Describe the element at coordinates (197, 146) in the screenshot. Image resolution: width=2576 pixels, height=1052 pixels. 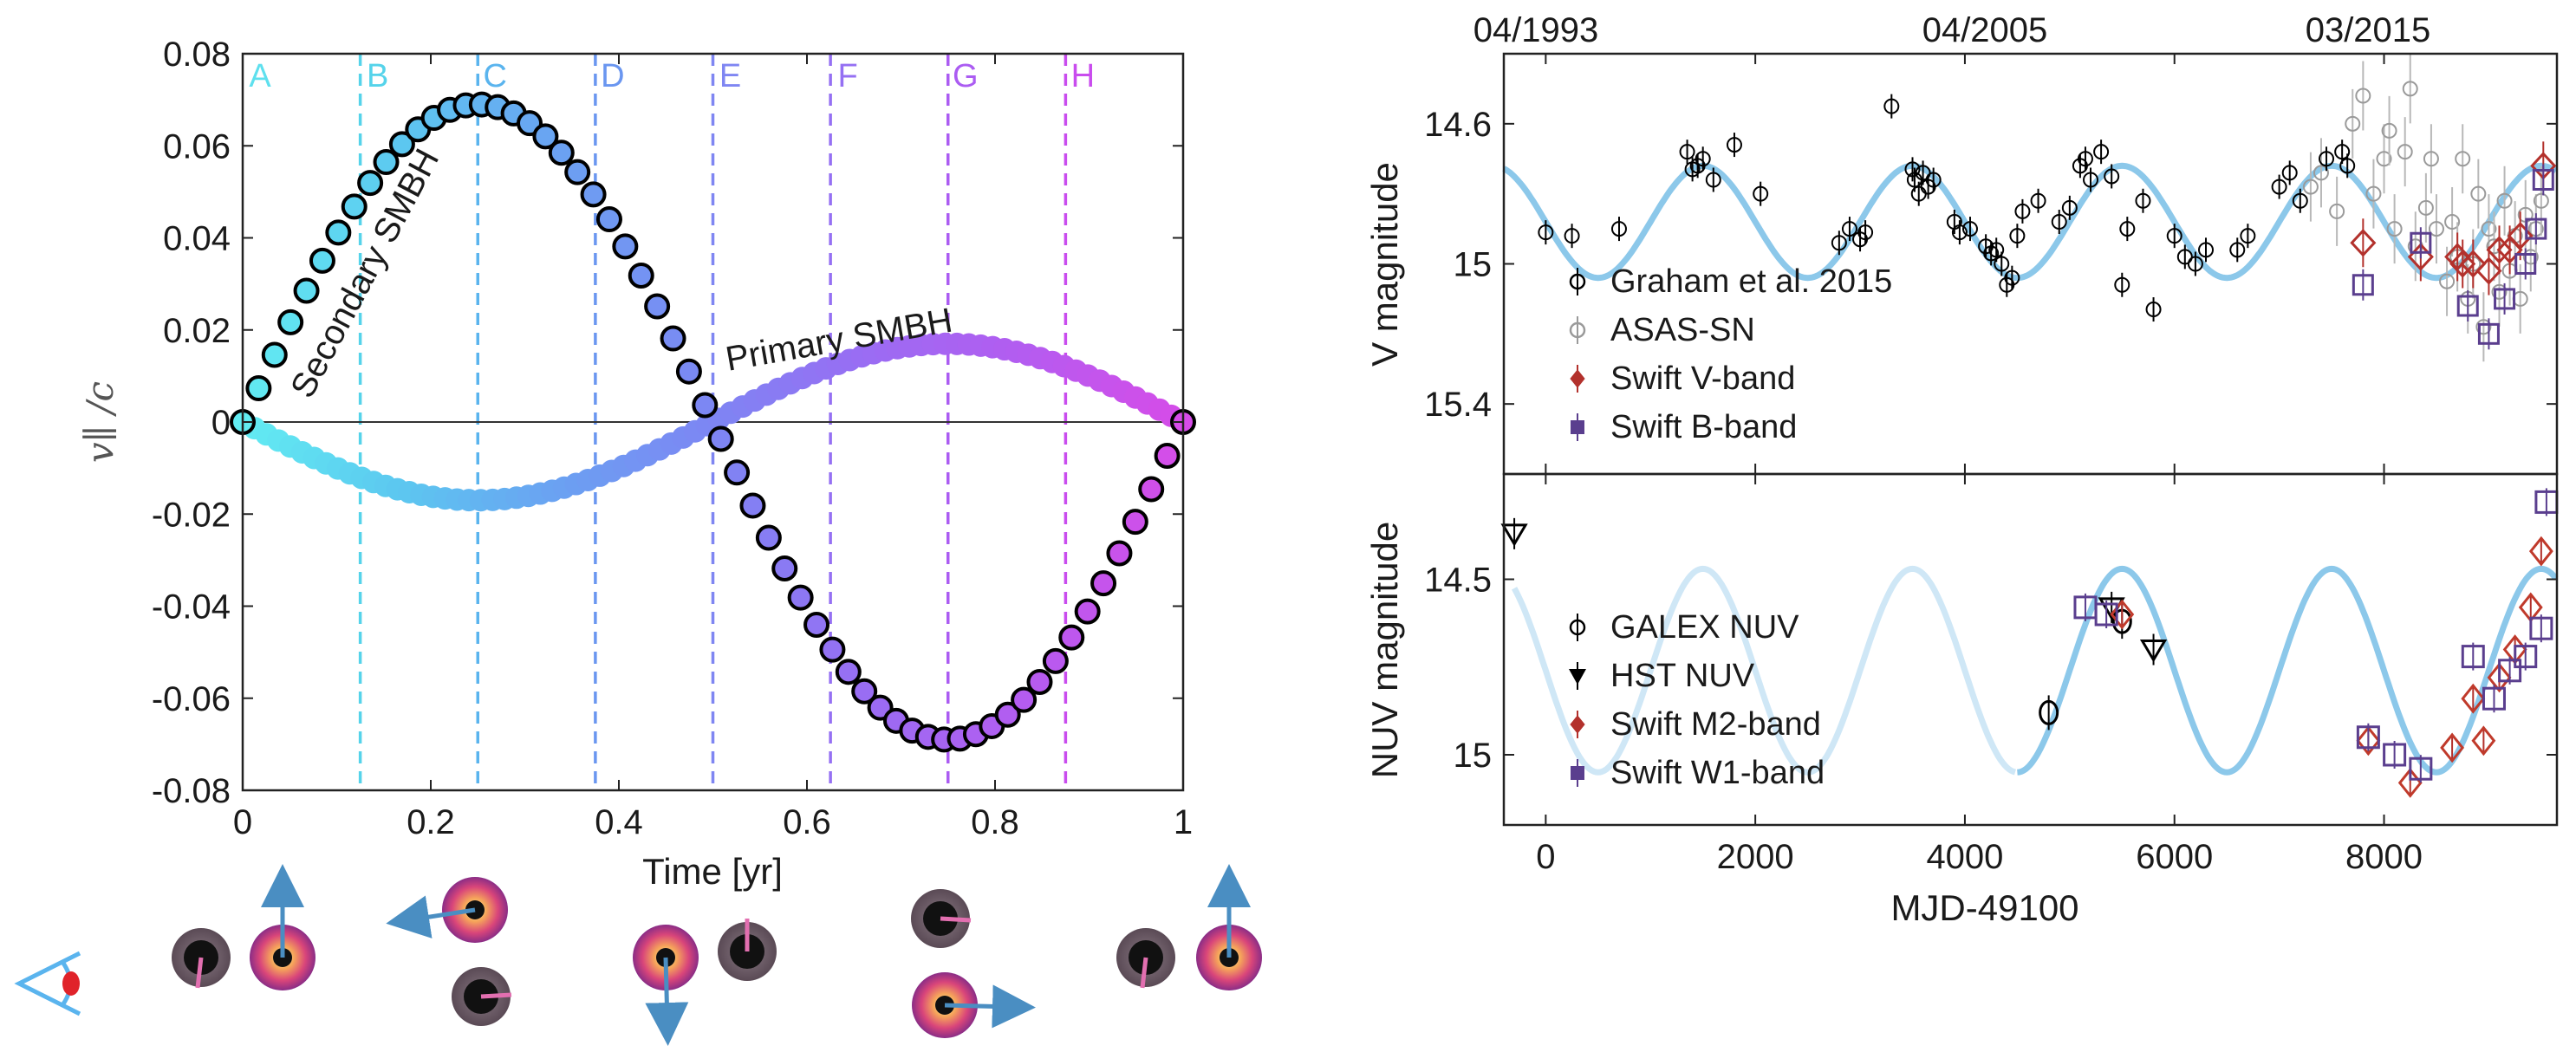
I see `y-tick-label: 0.06` at that location.